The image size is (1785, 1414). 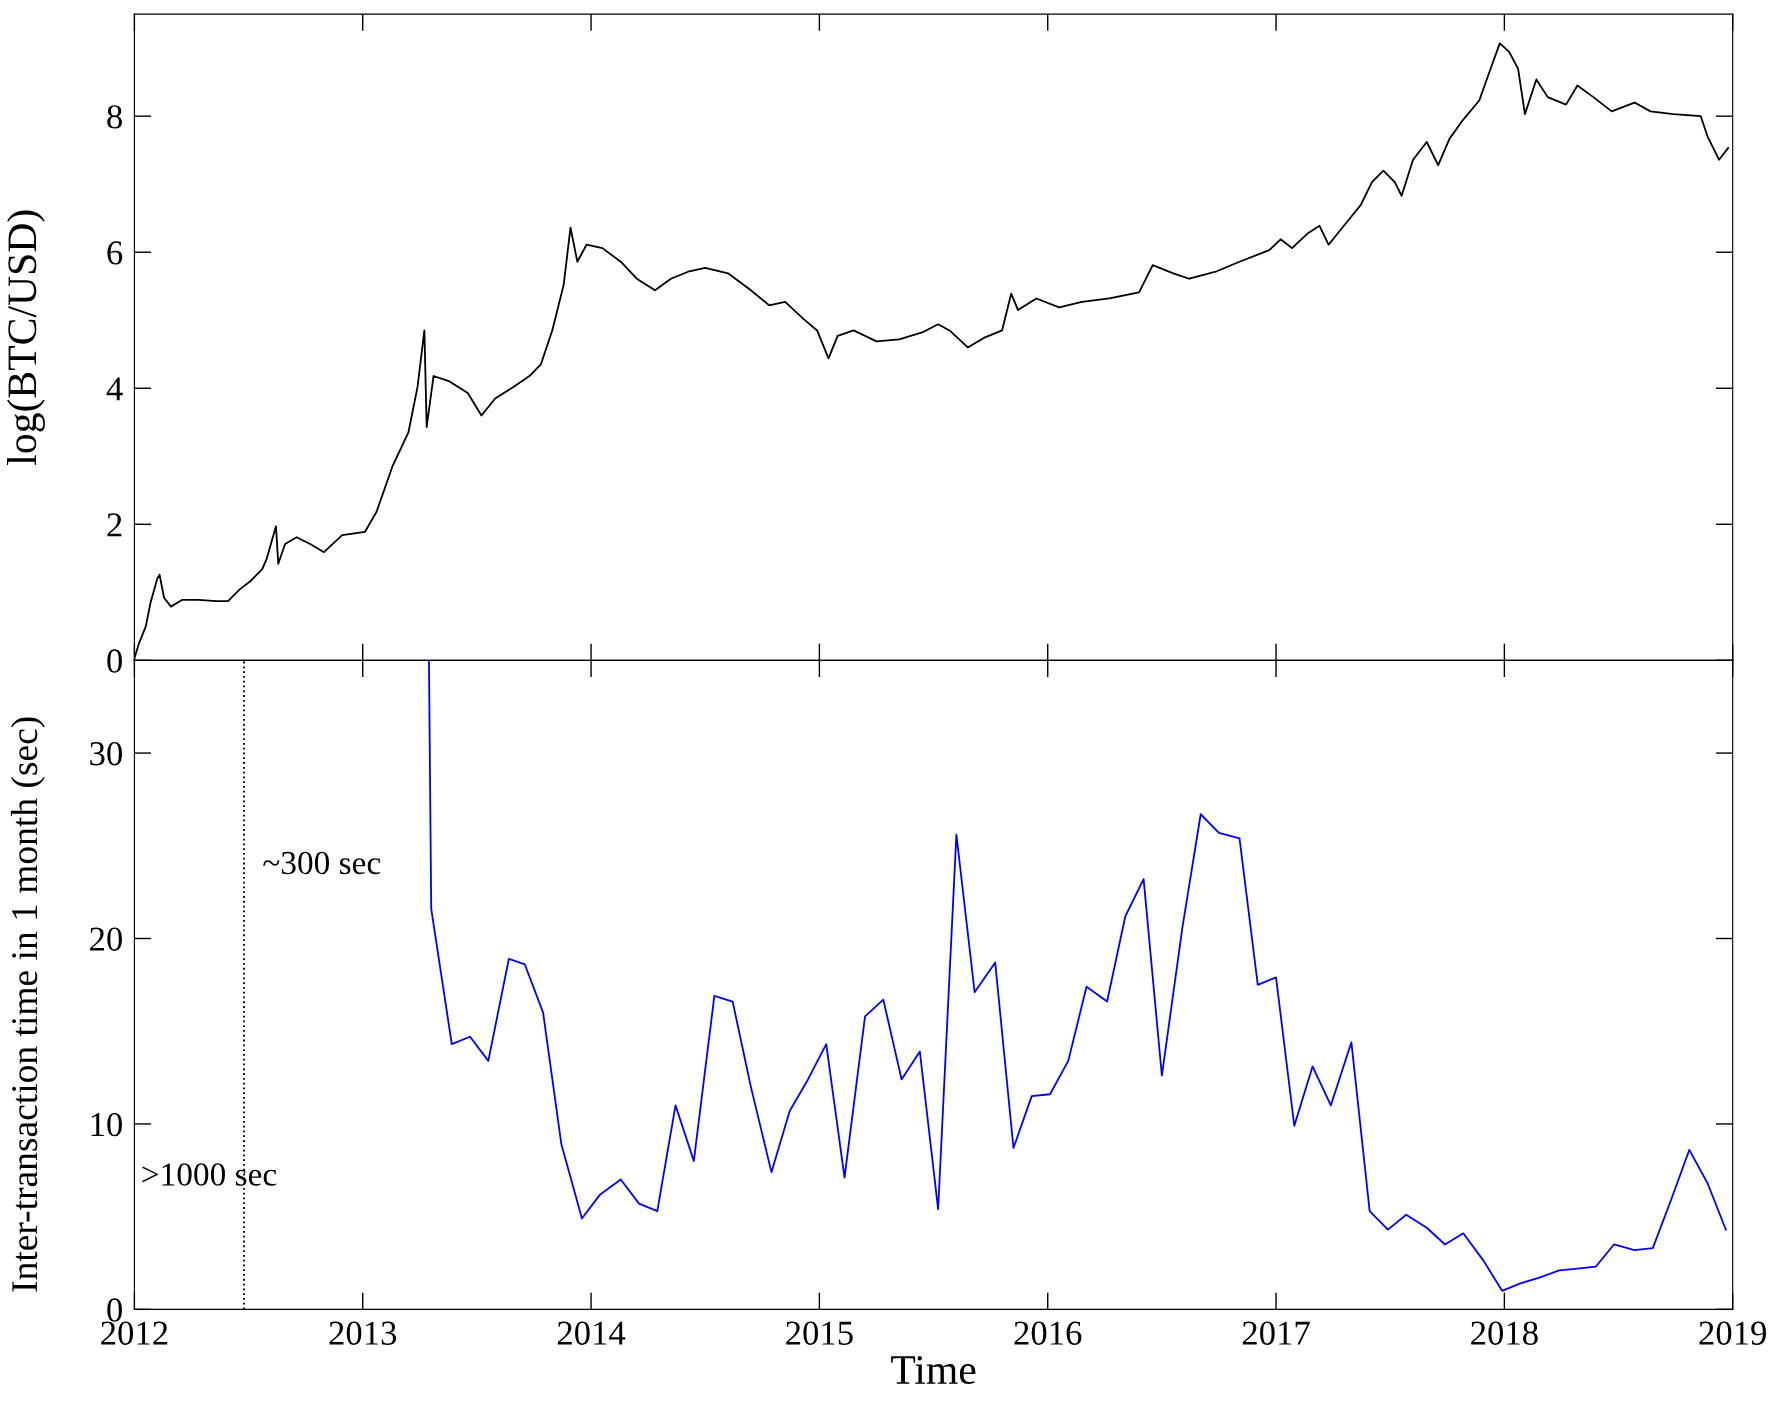 What do you see at coordinates (322, 863) in the screenshot?
I see `annotation: ~300 sec` at bounding box center [322, 863].